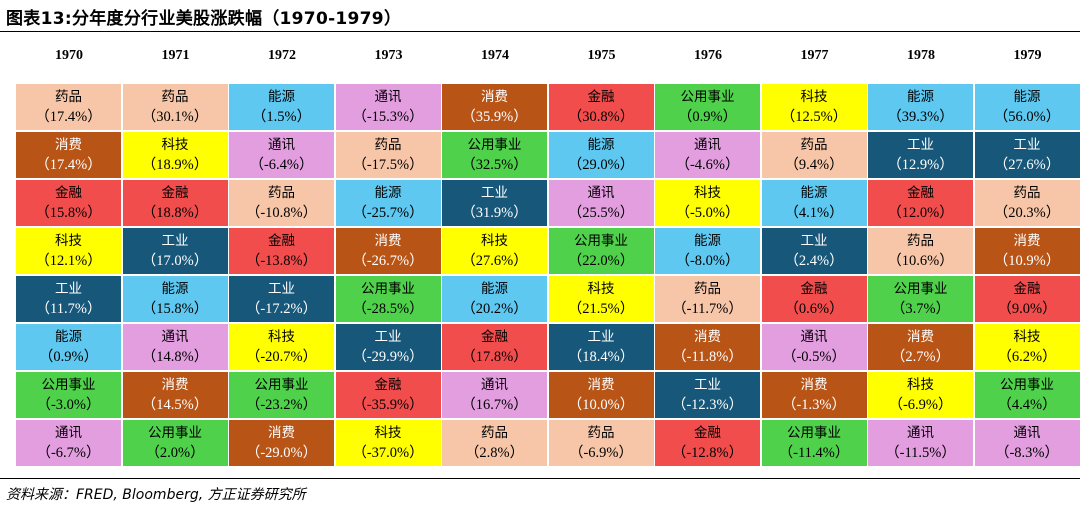  I want to click on cell-1972-rank-5: 工业 （-17.2%）, so click(281, 299).